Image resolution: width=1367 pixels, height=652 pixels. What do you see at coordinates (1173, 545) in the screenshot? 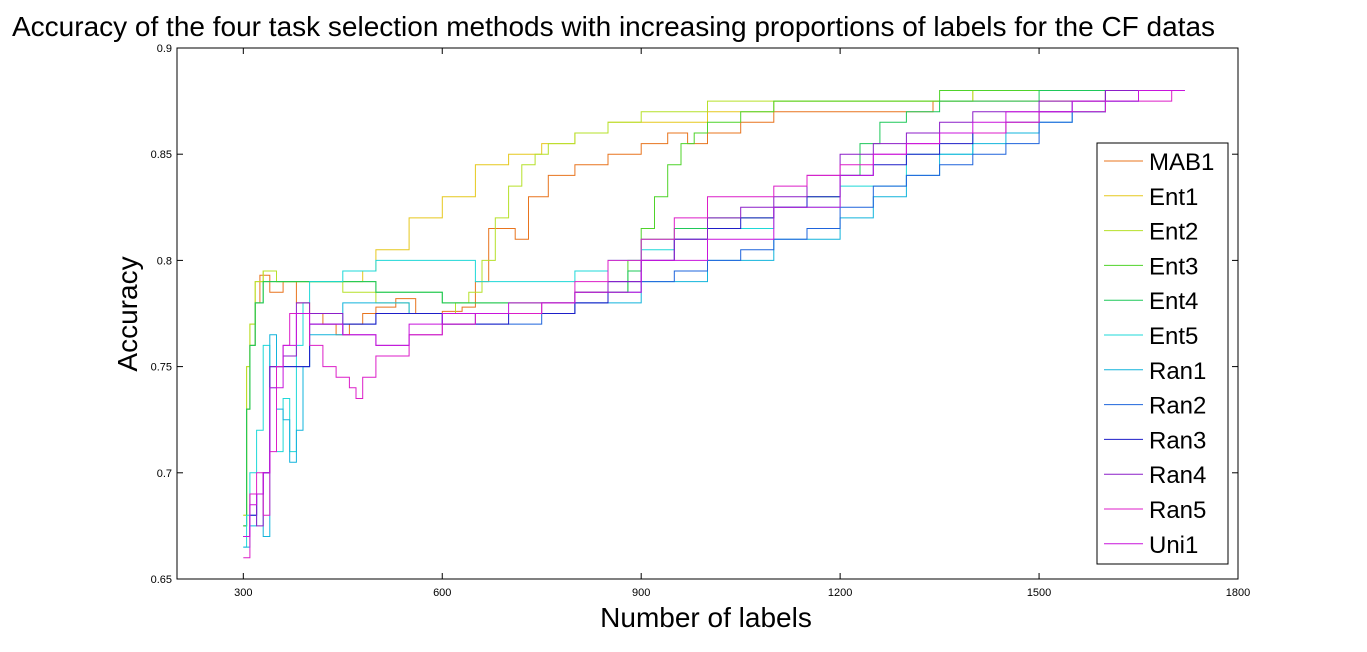
I see `legend-label-uni1: Uni1` at bounding box center [1173, 545].